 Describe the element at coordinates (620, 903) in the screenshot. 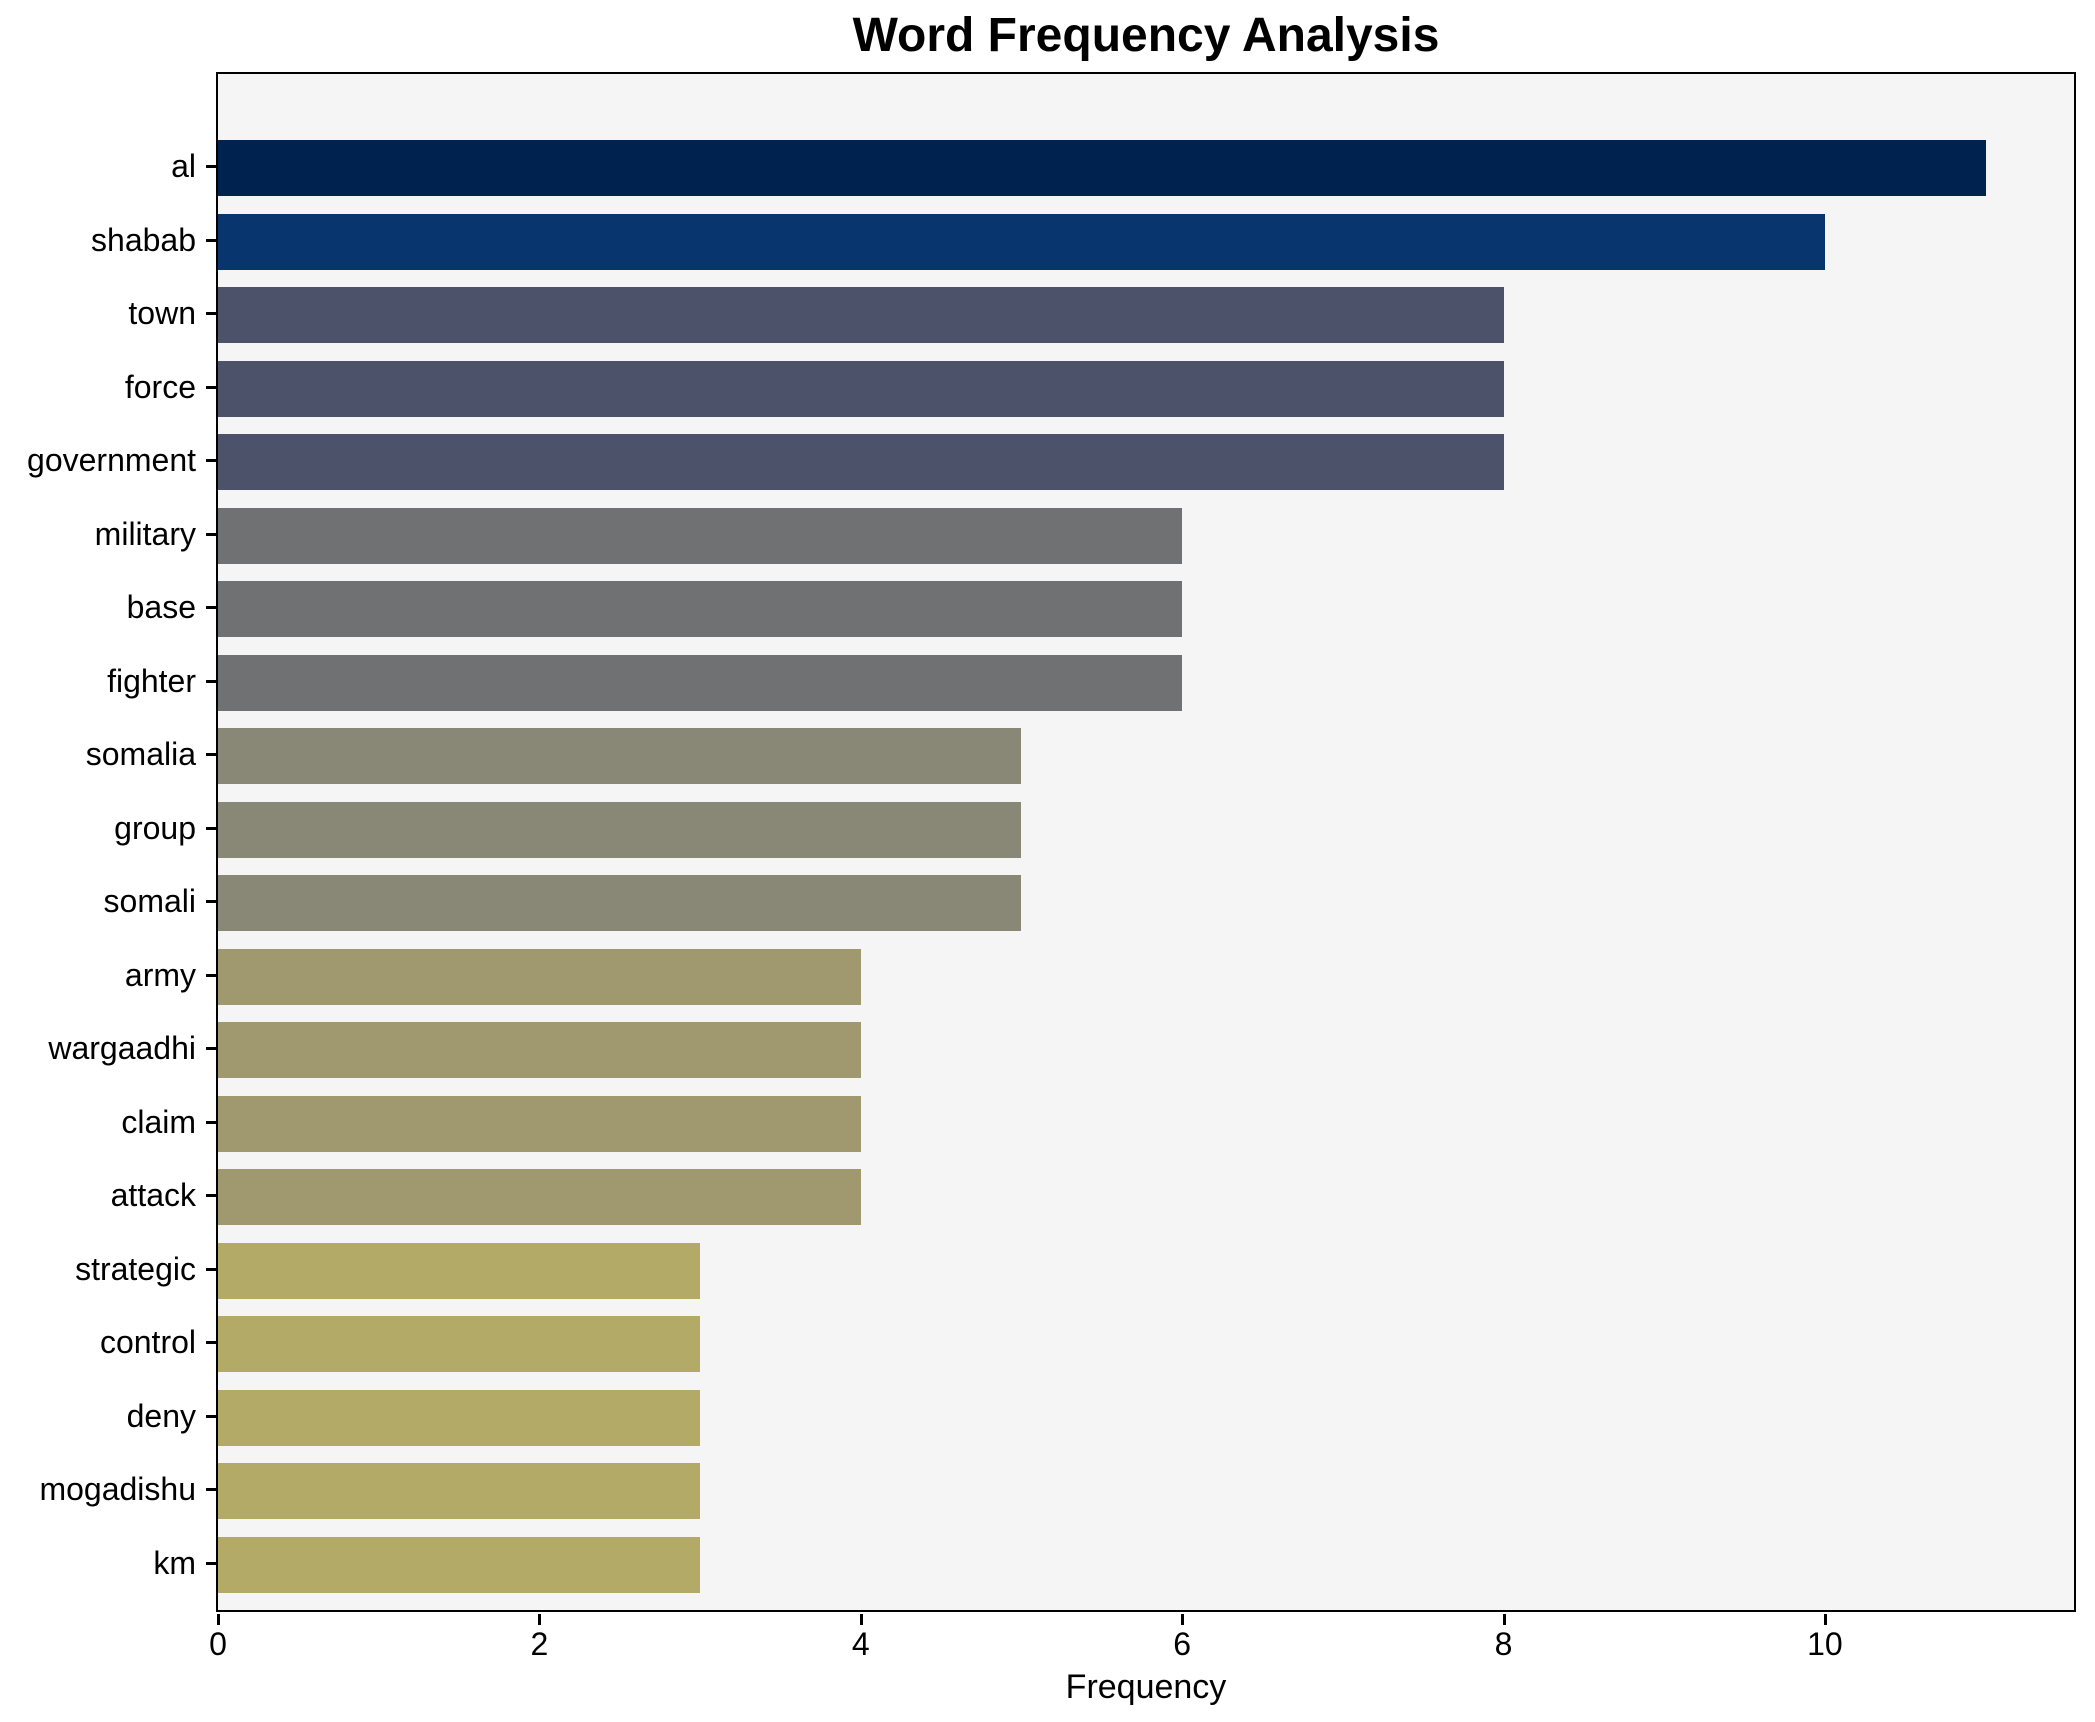

I see `bar-somali` at that location.